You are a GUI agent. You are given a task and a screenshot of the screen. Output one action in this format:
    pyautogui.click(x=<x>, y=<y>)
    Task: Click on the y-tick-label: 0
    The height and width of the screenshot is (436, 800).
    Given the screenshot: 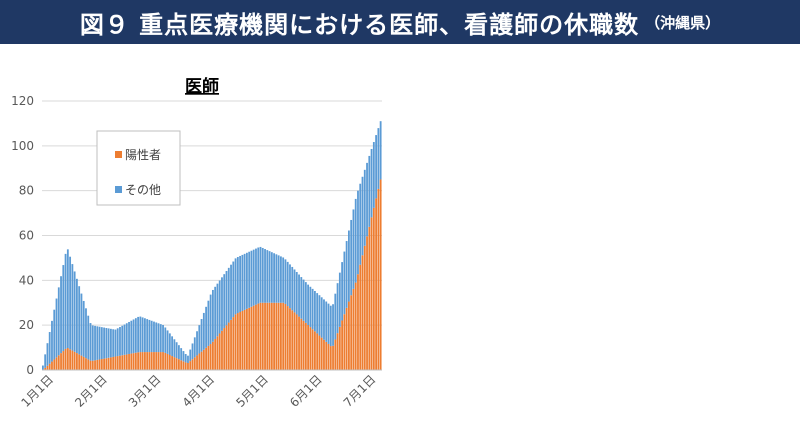 What is the action you would take?
    pyautogui.click(x=30, y=370)
    